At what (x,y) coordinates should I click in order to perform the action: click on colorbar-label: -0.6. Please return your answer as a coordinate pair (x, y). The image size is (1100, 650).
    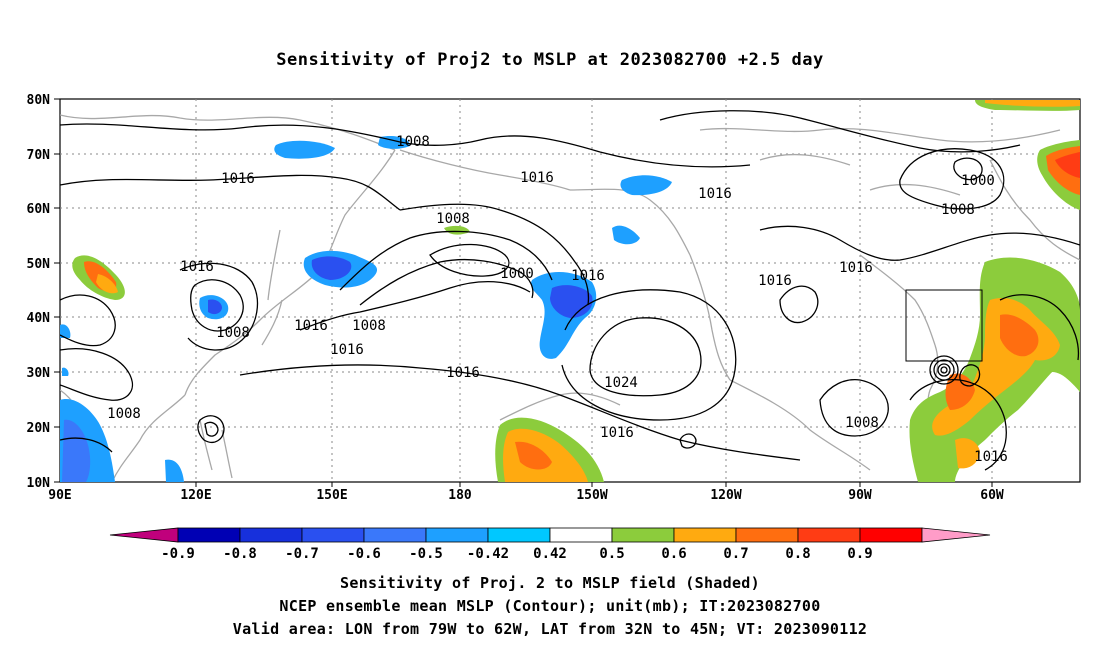
    Looking at the image, I should click on (364, 554).